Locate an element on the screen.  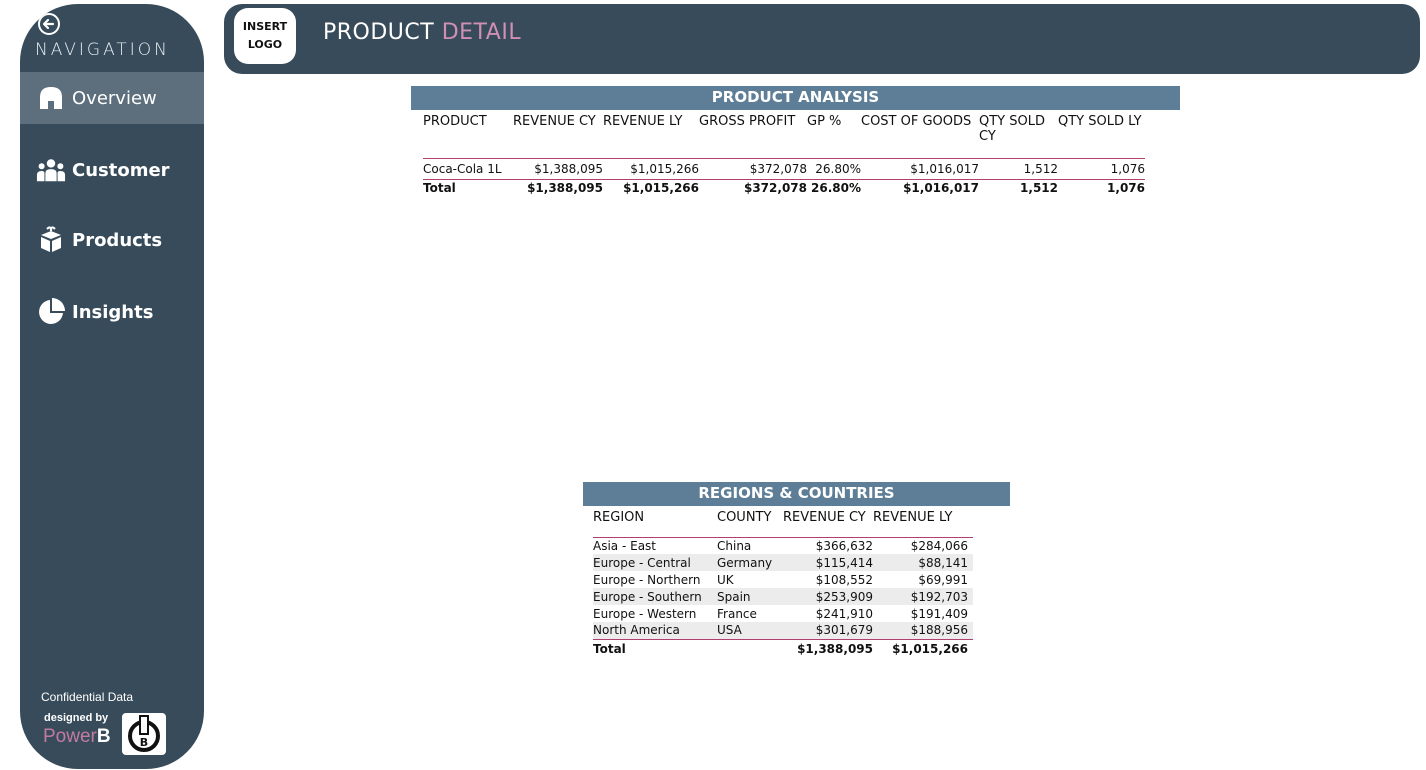
nav-item-overview: Overview is located at coordinates (112, 98).